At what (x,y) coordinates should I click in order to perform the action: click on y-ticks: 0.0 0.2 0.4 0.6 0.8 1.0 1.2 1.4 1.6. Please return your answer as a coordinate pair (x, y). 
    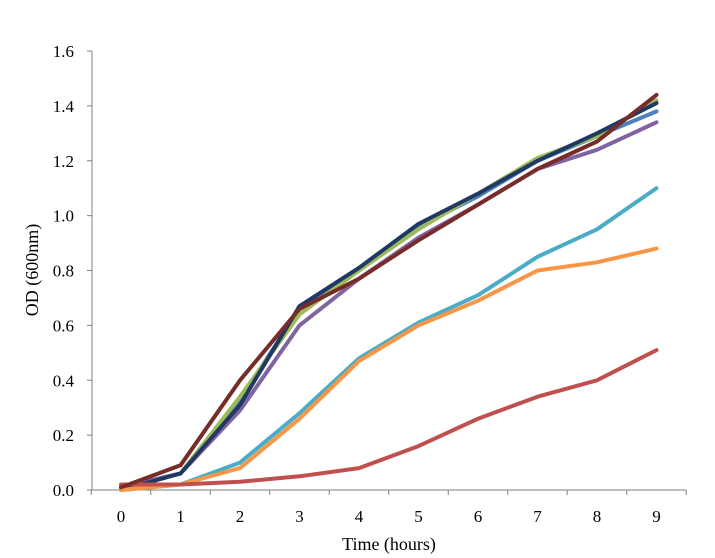
    Looking at the image, I should click on (72, 271).